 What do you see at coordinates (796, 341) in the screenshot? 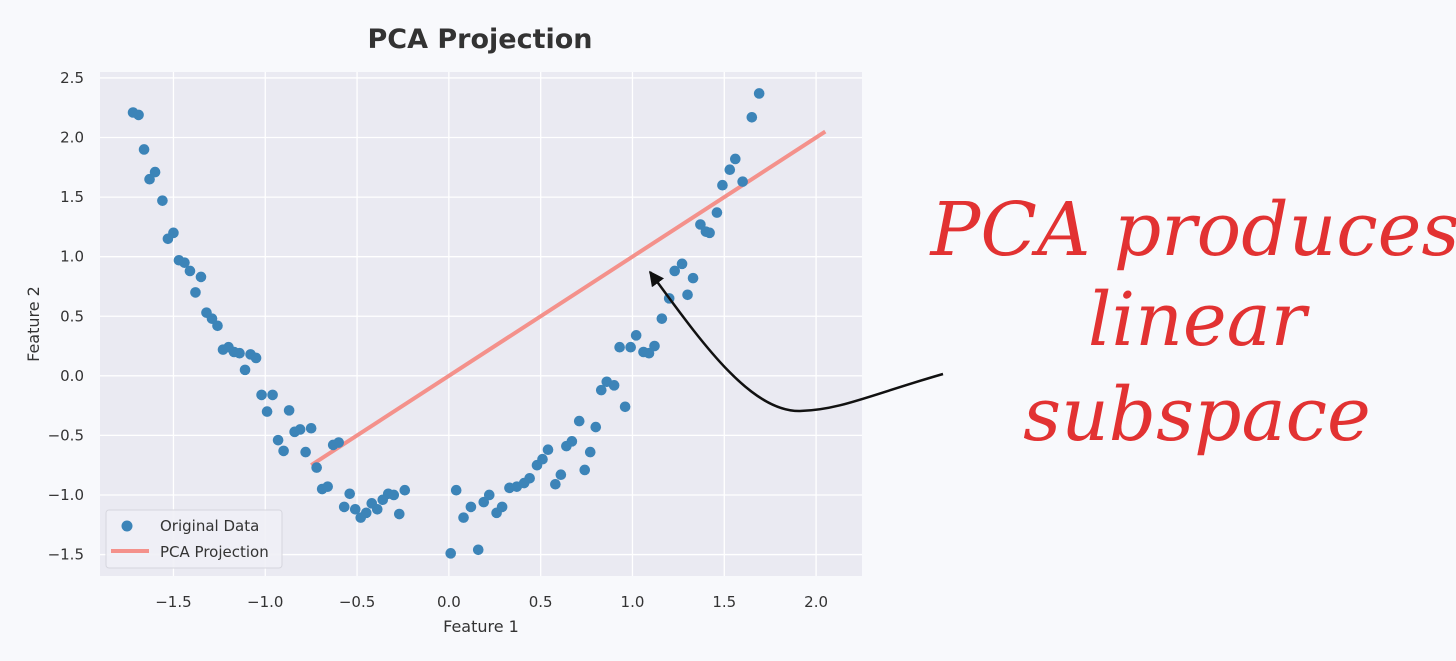
I see `annotation-arrow` at bounding box center [796, 341].